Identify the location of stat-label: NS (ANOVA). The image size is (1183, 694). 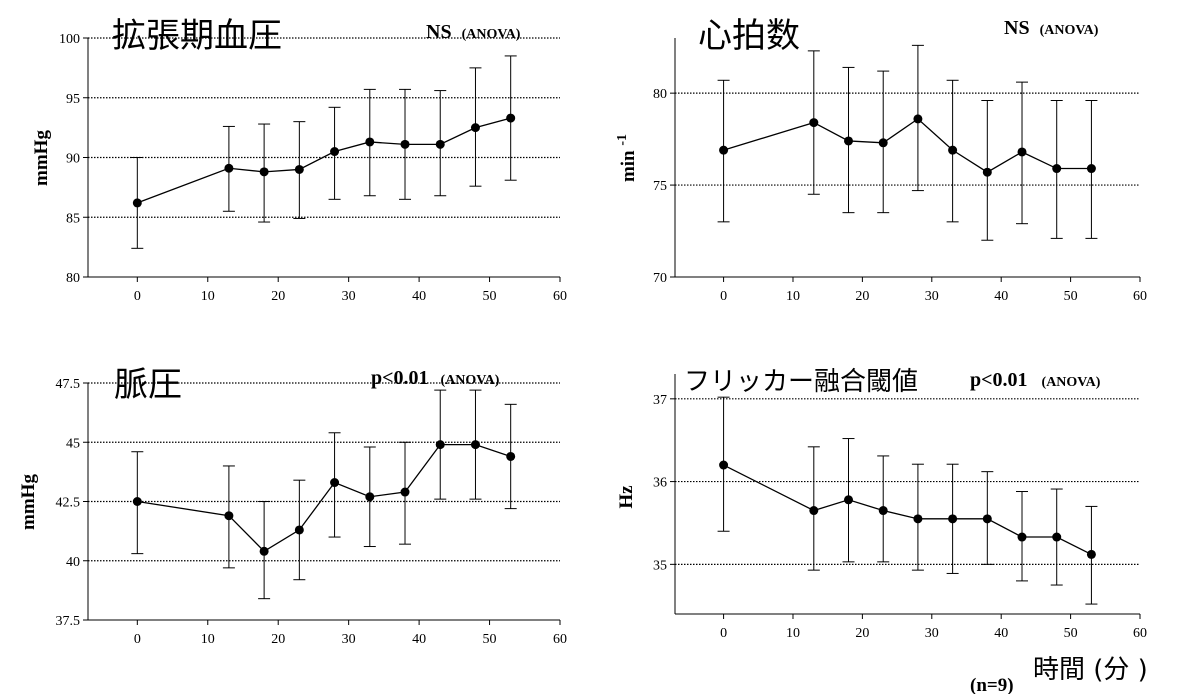
(1051, 28).